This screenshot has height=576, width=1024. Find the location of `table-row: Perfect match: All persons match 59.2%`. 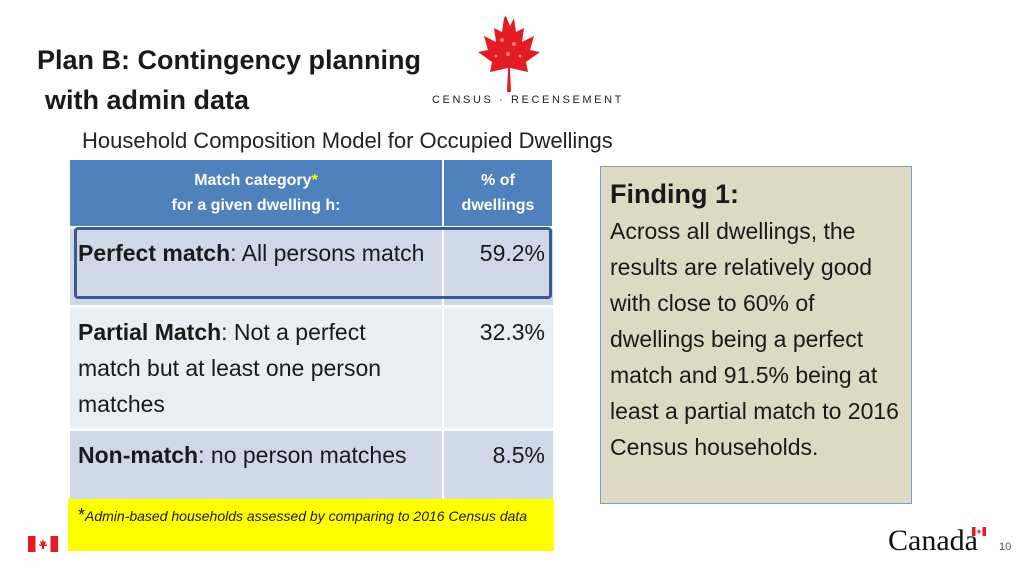

table-row: Perfect match: All persons match 59.2% is located at coordinates (311, 266).